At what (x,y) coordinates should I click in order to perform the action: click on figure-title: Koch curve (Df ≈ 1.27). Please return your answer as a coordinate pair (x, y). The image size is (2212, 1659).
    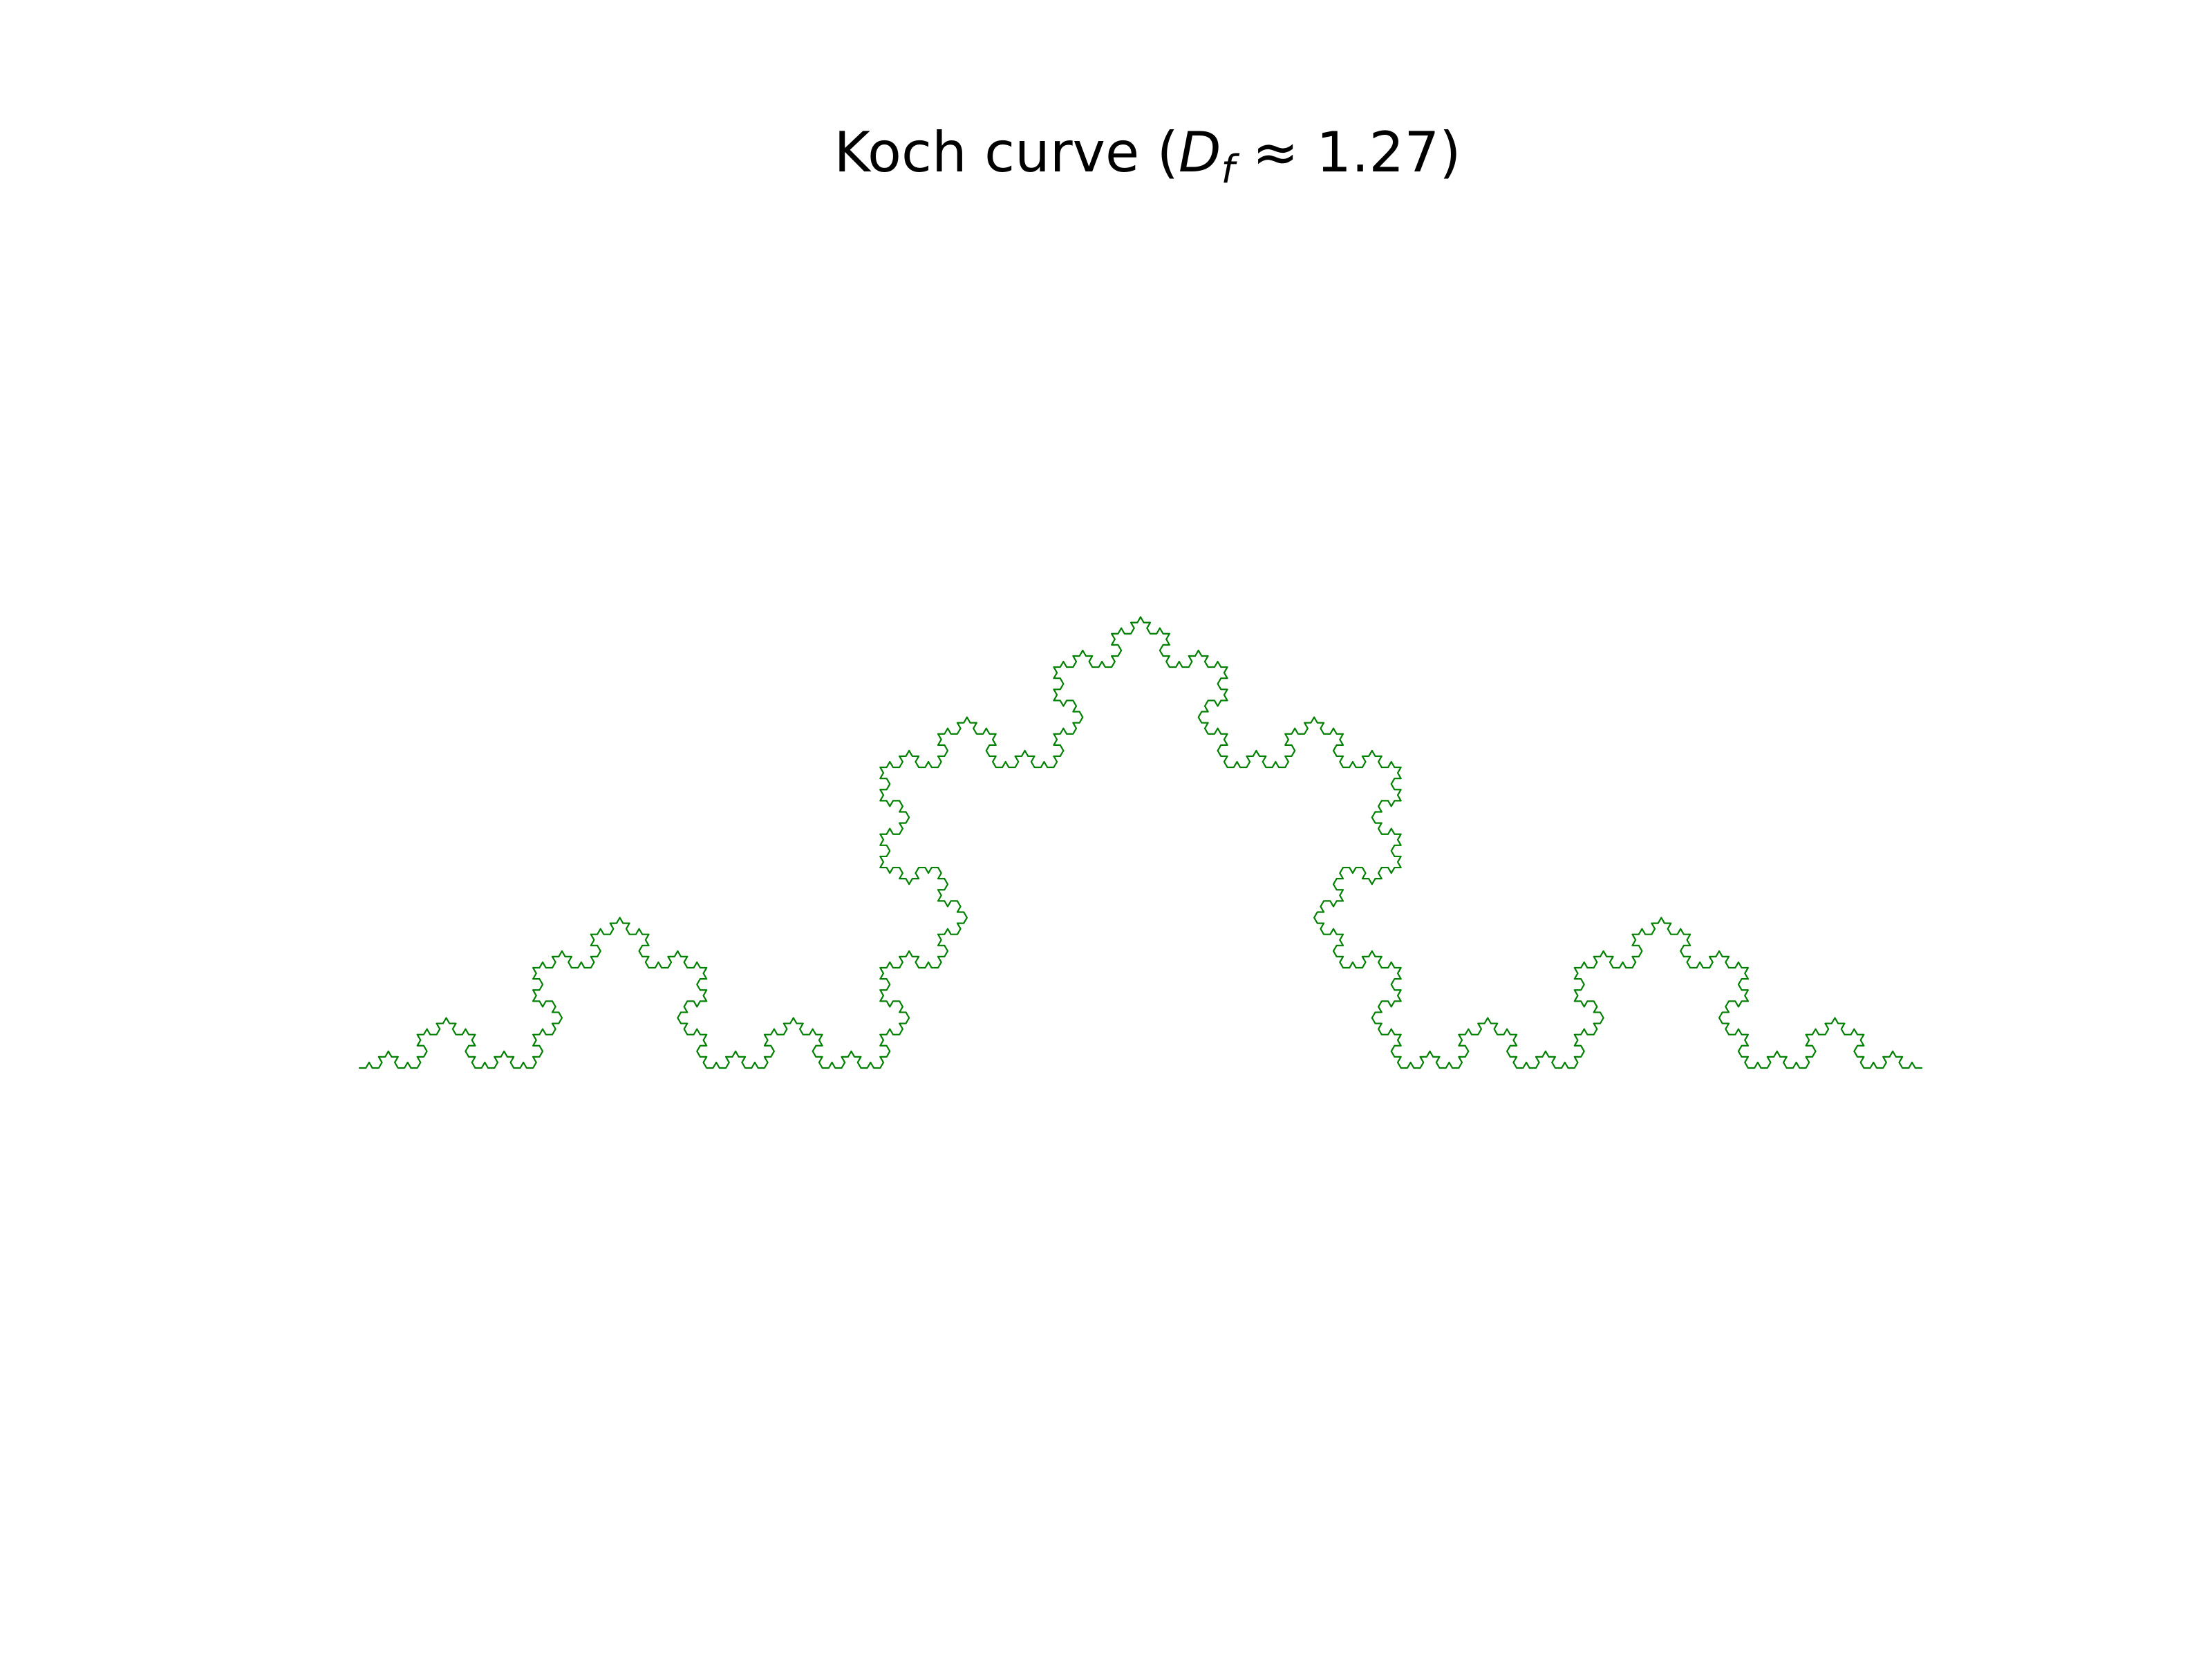
    Looking at the image, I should click on (1147, 156).